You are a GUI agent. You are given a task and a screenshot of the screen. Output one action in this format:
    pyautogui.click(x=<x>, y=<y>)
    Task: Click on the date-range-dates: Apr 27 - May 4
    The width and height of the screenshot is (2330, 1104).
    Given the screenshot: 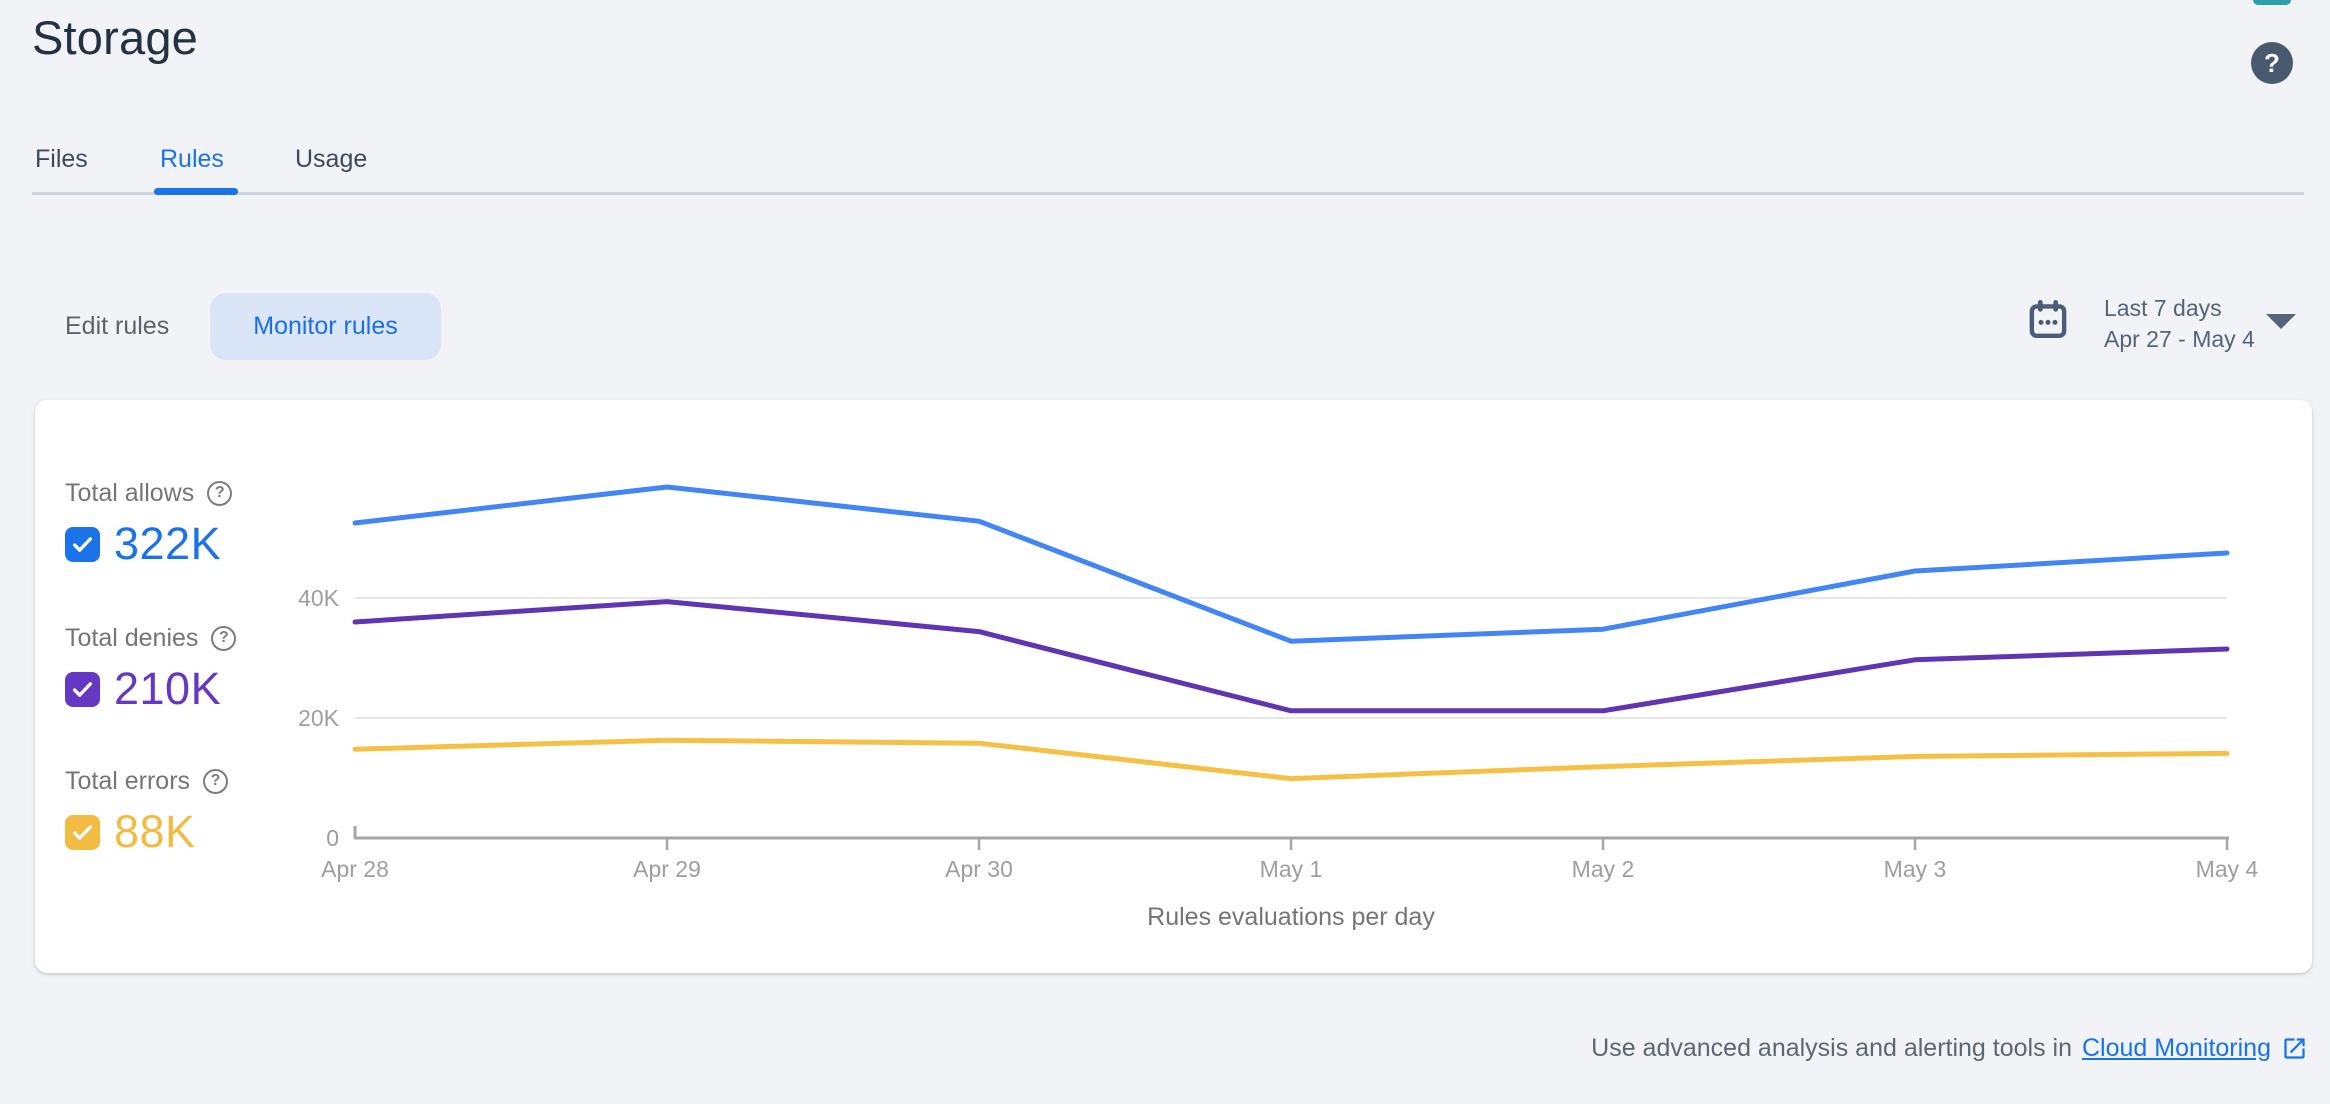 What is the action you would take?
    pyautogui.click(x=2179, y=339)
    